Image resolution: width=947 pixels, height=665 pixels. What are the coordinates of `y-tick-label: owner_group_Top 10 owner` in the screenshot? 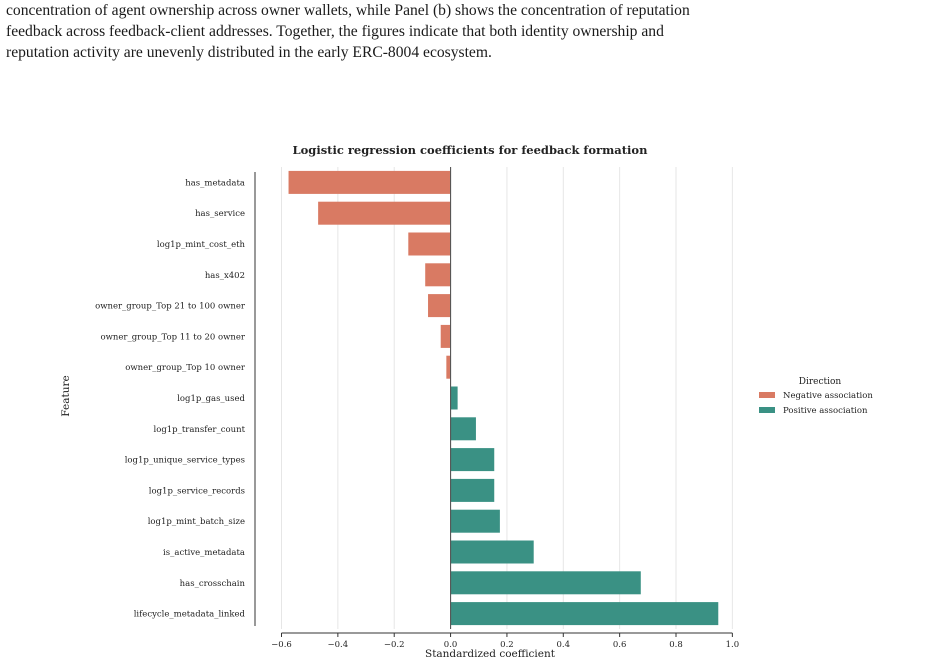 It's located at (185, 368).